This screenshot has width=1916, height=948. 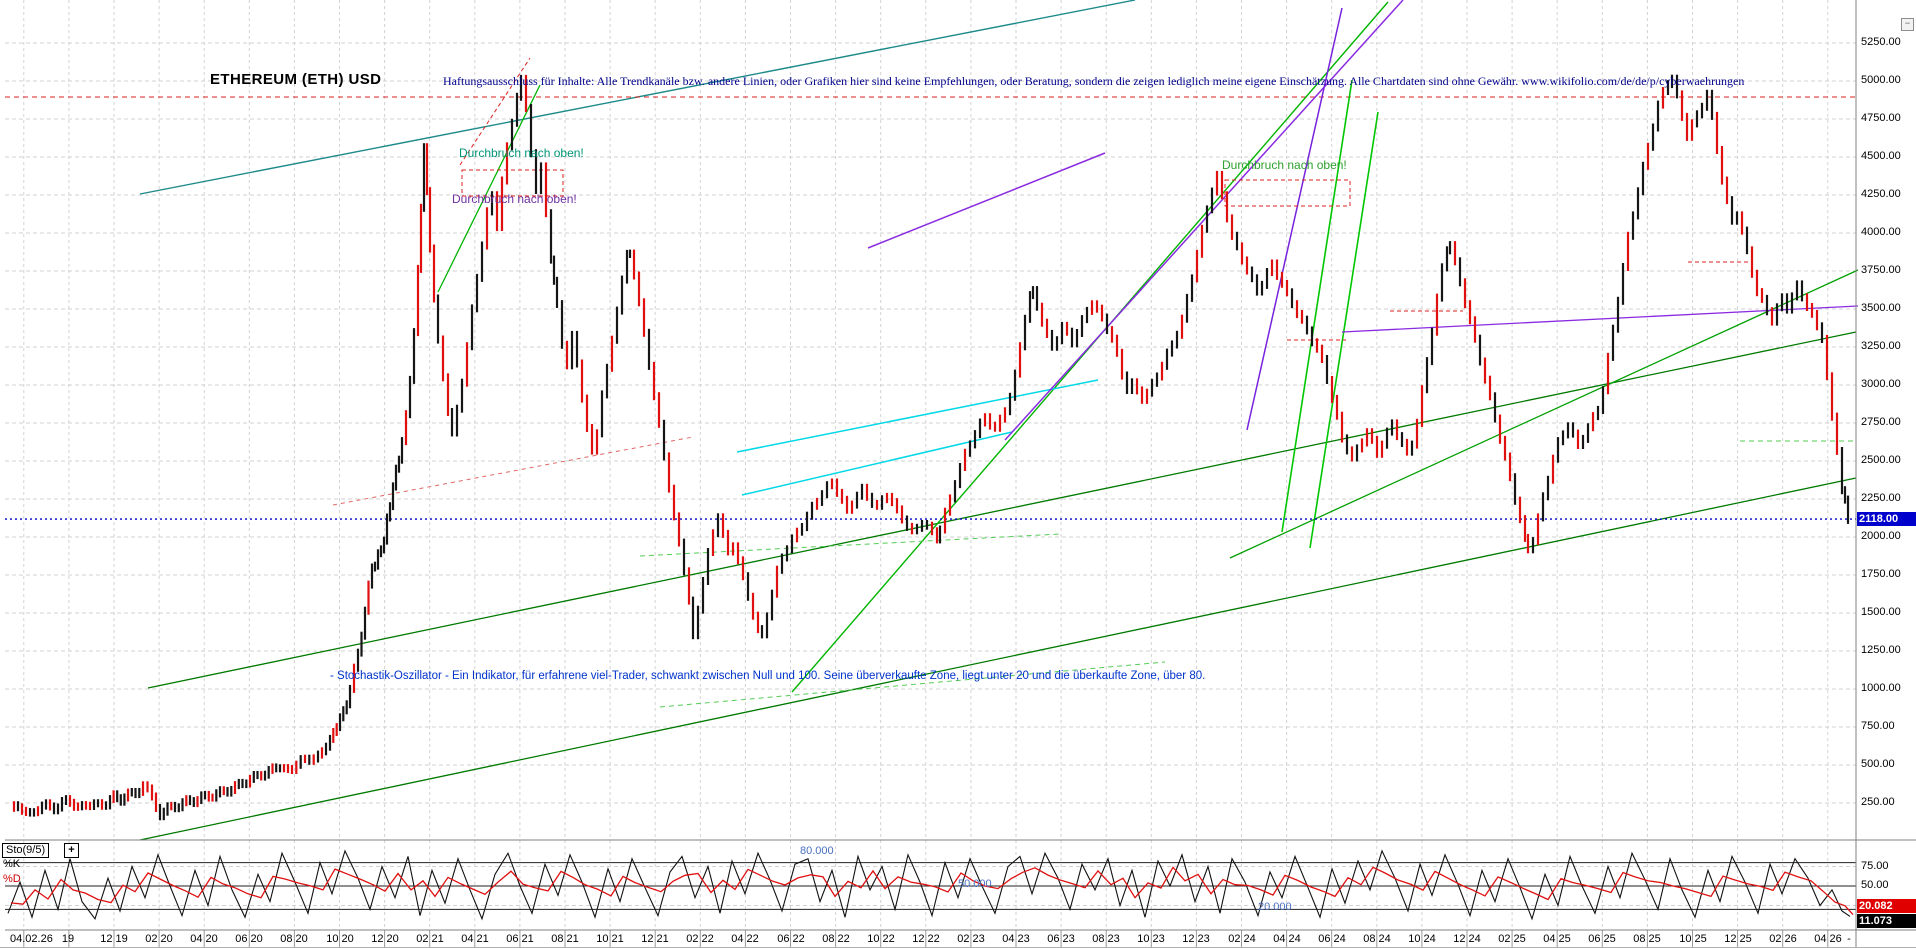 I want to click on percent-d-label: %D, so click(x=12, y=879).